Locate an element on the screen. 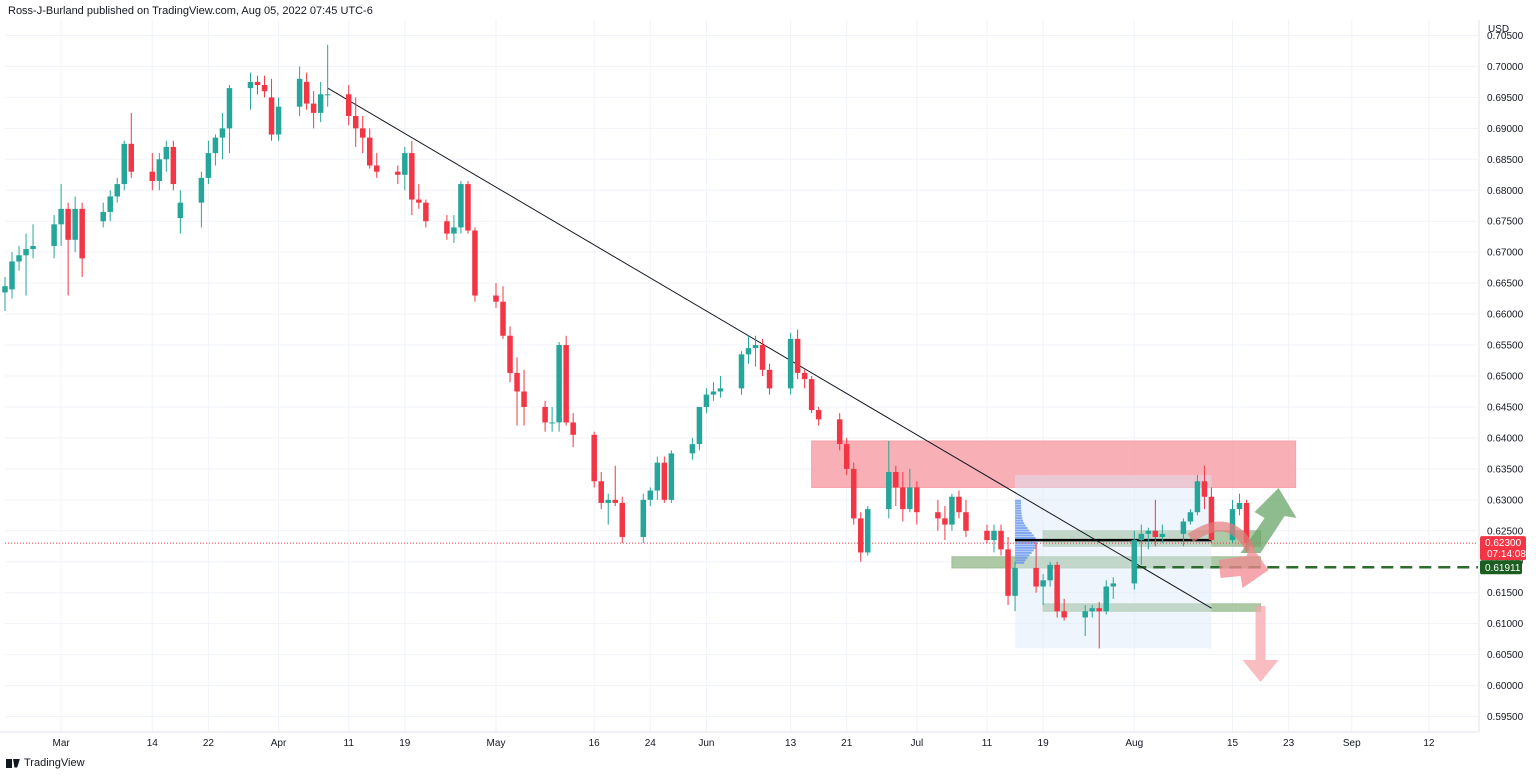 This screenshot has width=1536, height=777. date-tick-label: 13 is located at coordinates (791, 743).